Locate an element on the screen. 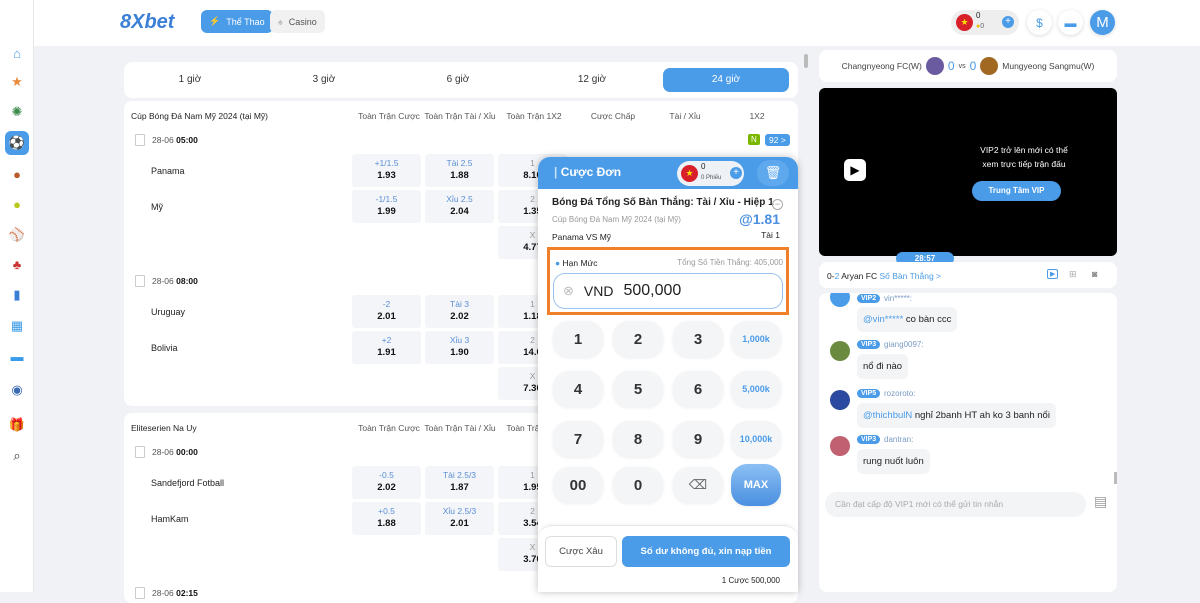  more-markets-button: 92 > is located at coordinates (777, 140).